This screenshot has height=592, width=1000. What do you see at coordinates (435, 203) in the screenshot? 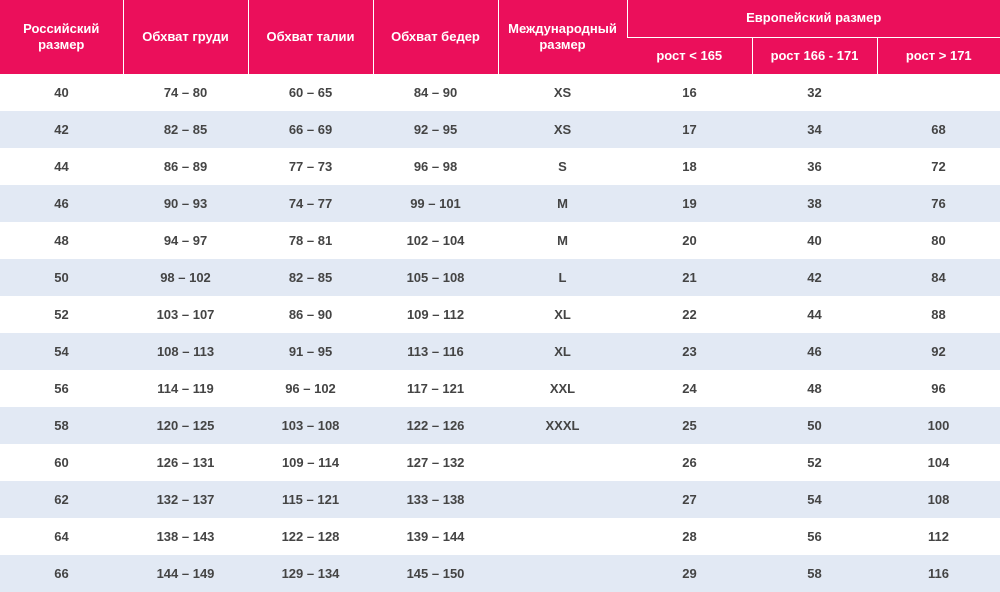
I see `table-cell: 99 – 101` at bounding box center [435, 203].